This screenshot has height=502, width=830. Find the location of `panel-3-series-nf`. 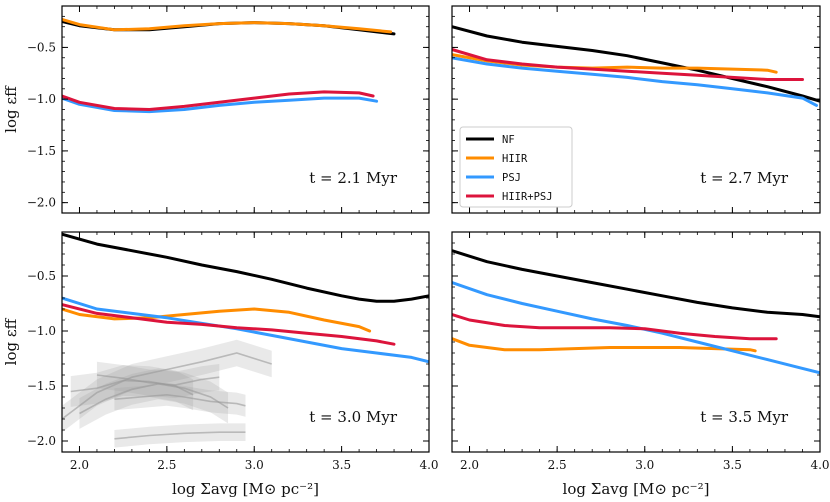

panel-3-series-nf is located at coordinates (245, 267).